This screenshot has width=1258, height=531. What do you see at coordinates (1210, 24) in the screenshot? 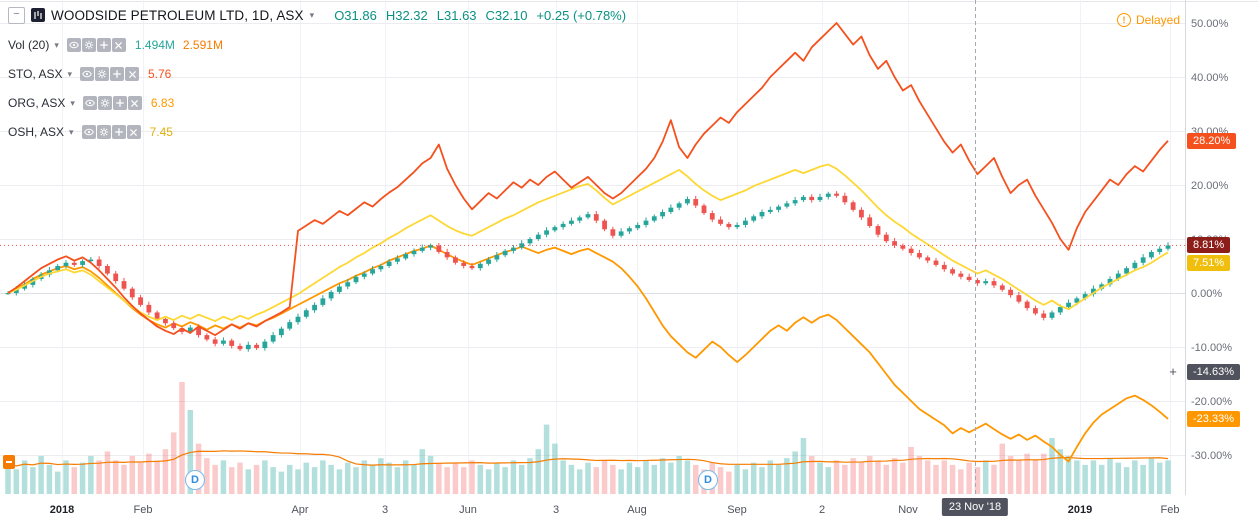
I see `price-axis-tick: 50.00%` at bounding box center [1210, 24].